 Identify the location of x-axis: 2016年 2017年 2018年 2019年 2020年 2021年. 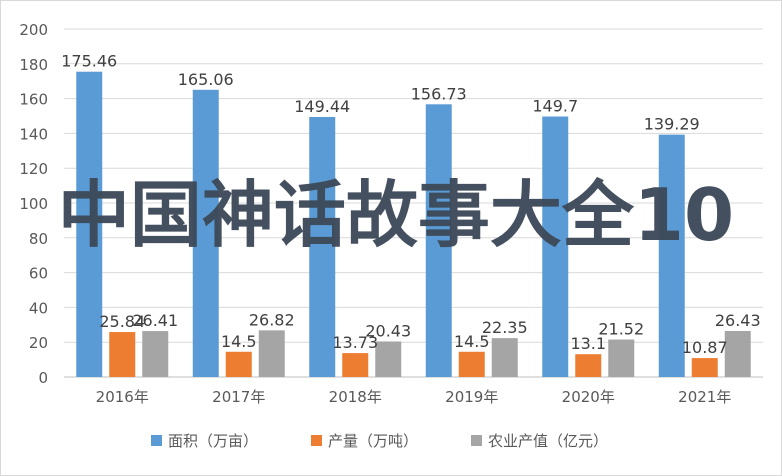
(414, 397).